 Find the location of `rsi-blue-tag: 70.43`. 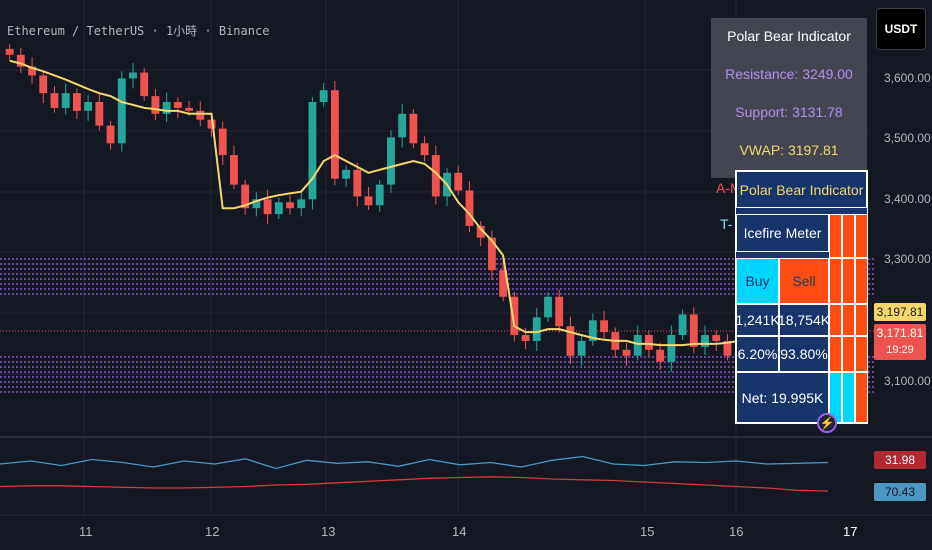

rsi-blue-tag: 70.43 is located at coordinates (900, 492).